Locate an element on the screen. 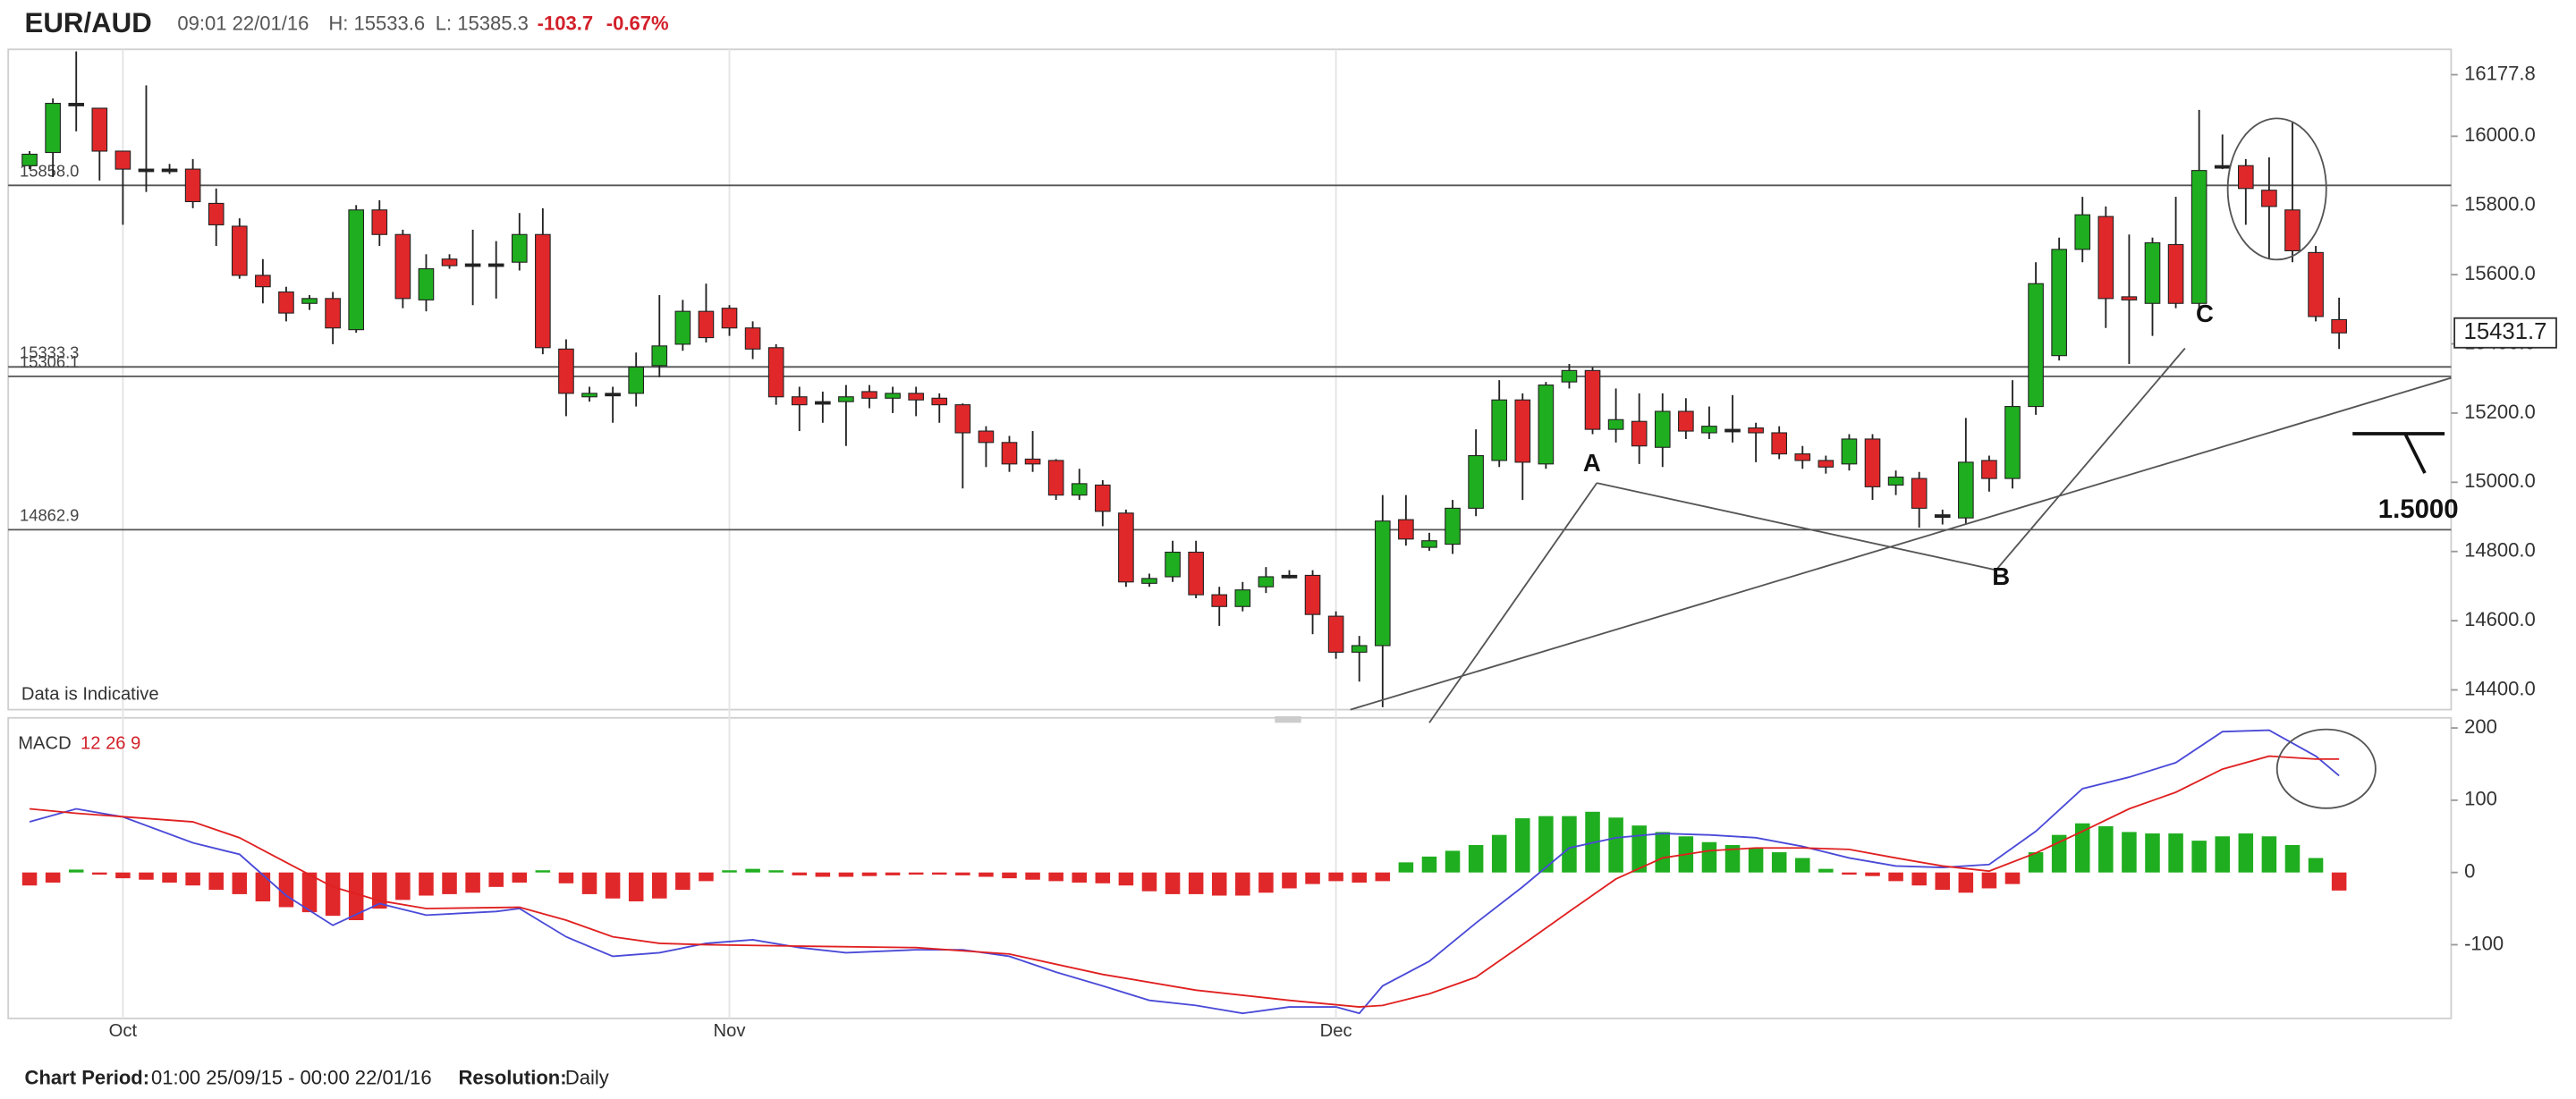  current-price: 15431.7 is located at coordinates (2505, 331).